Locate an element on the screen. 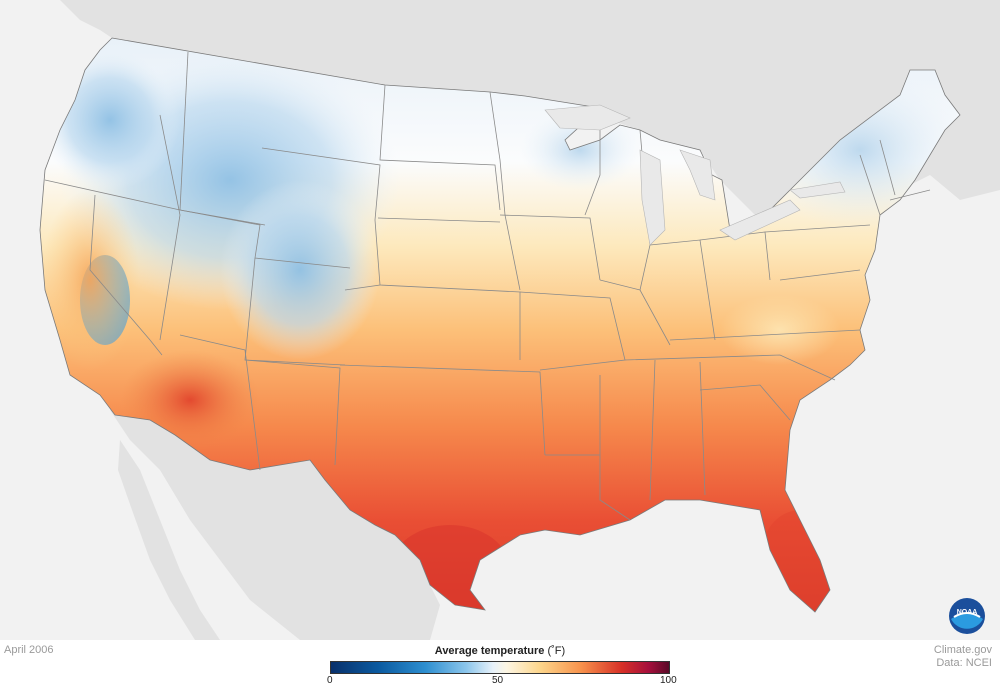  noaa-logo: NOAA is located at coordinates (967, 616).